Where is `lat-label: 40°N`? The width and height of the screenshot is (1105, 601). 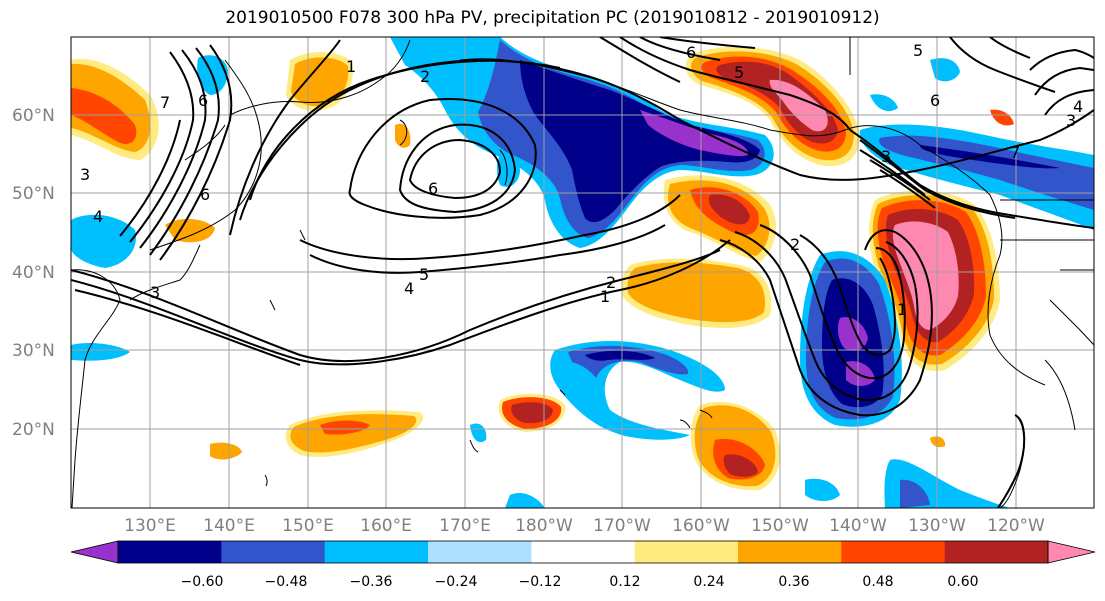
lat-label: 40°N is located at coordinates (33, 273).